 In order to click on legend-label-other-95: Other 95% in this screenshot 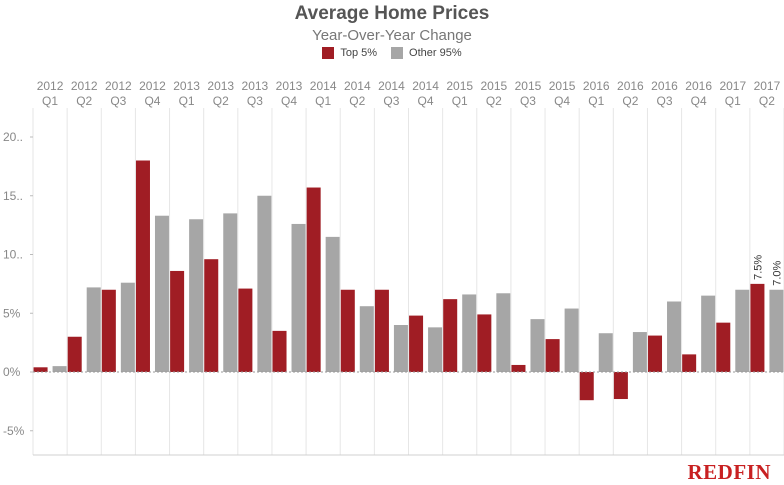, I will do `click(435, 53)`.